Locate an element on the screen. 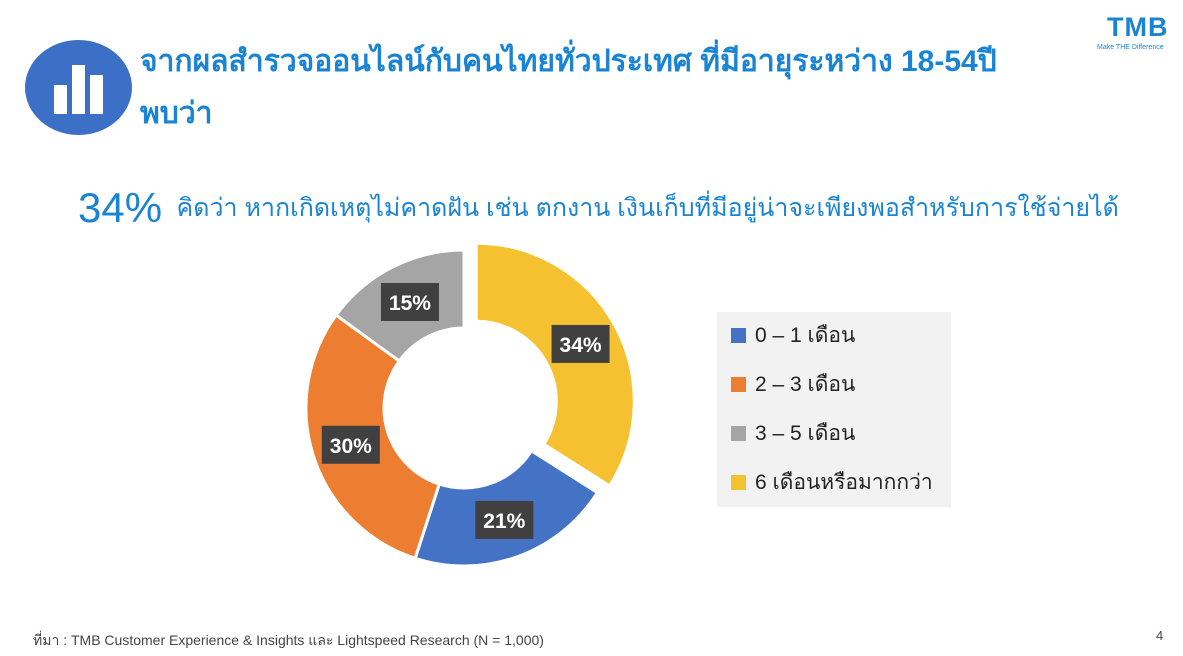 The width and height of the screenshot is (1183, 656). legend-label-6-plus-months: 6 เดือนหรือมากกว่า is located at coordinates (844, 482).